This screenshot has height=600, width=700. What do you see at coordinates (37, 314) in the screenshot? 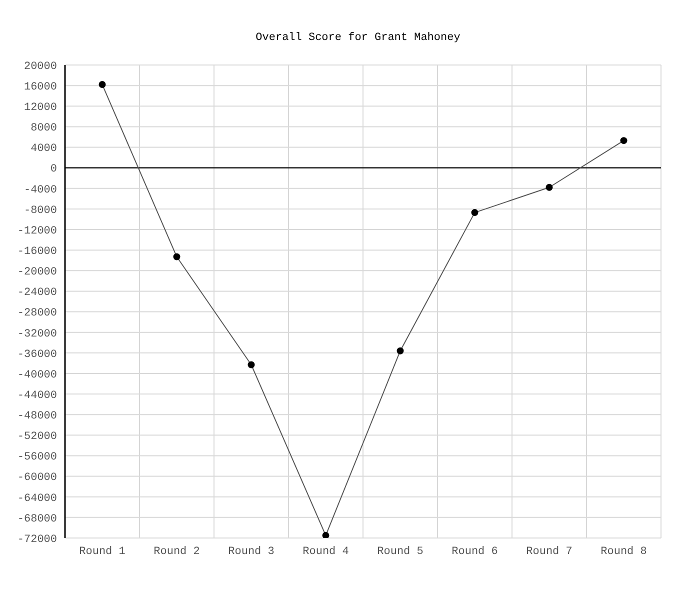
I see `y-tick-label: -28000` at bounding box center [37, 314].